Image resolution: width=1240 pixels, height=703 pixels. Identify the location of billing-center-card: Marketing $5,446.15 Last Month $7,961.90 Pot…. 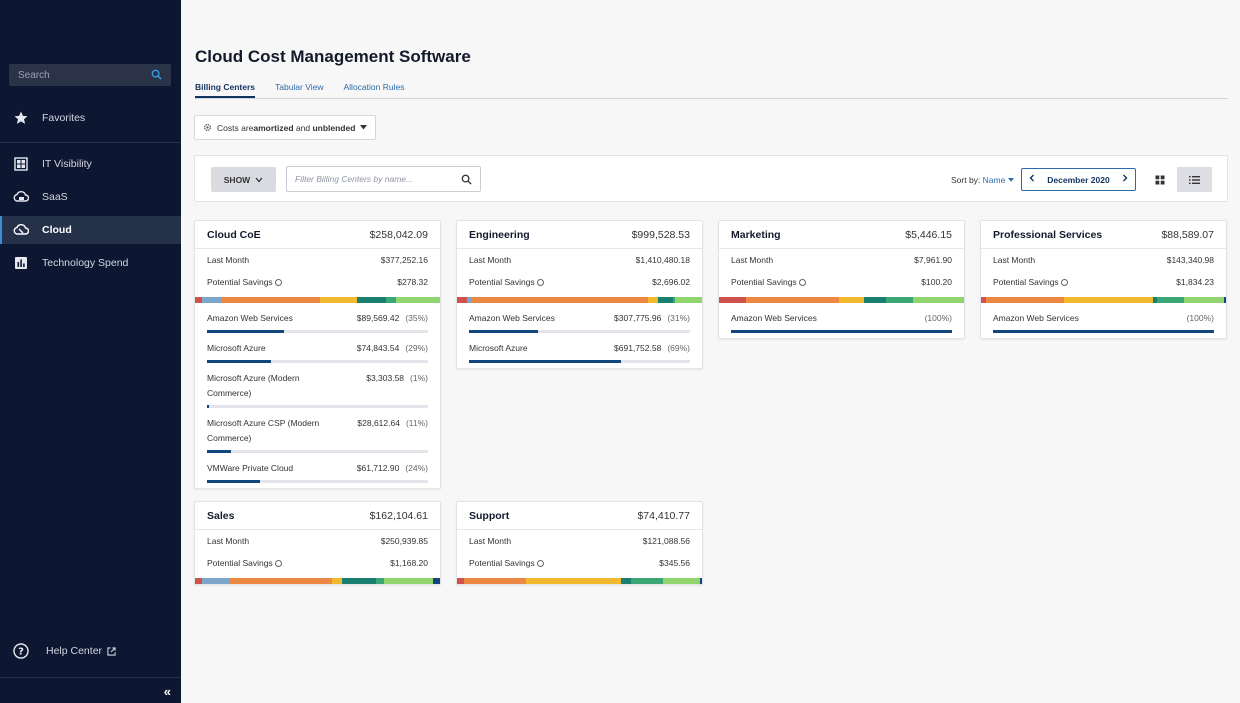
(841, 279).